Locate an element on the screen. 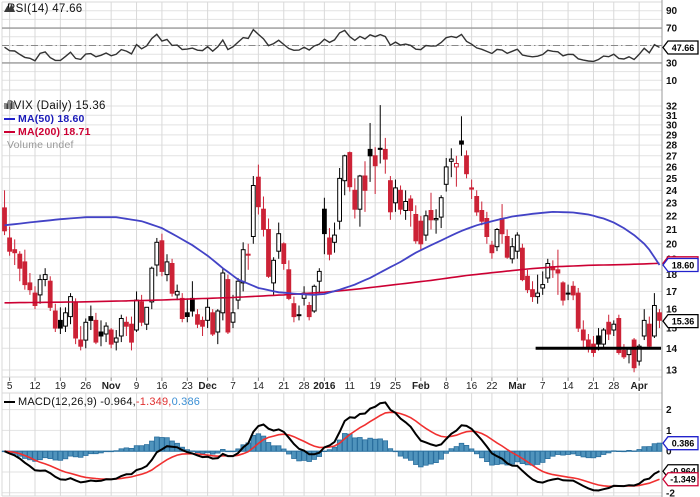 This screenshot has height=497, width=700. price-axis-label: 31 is located at coordinates (672, 116).